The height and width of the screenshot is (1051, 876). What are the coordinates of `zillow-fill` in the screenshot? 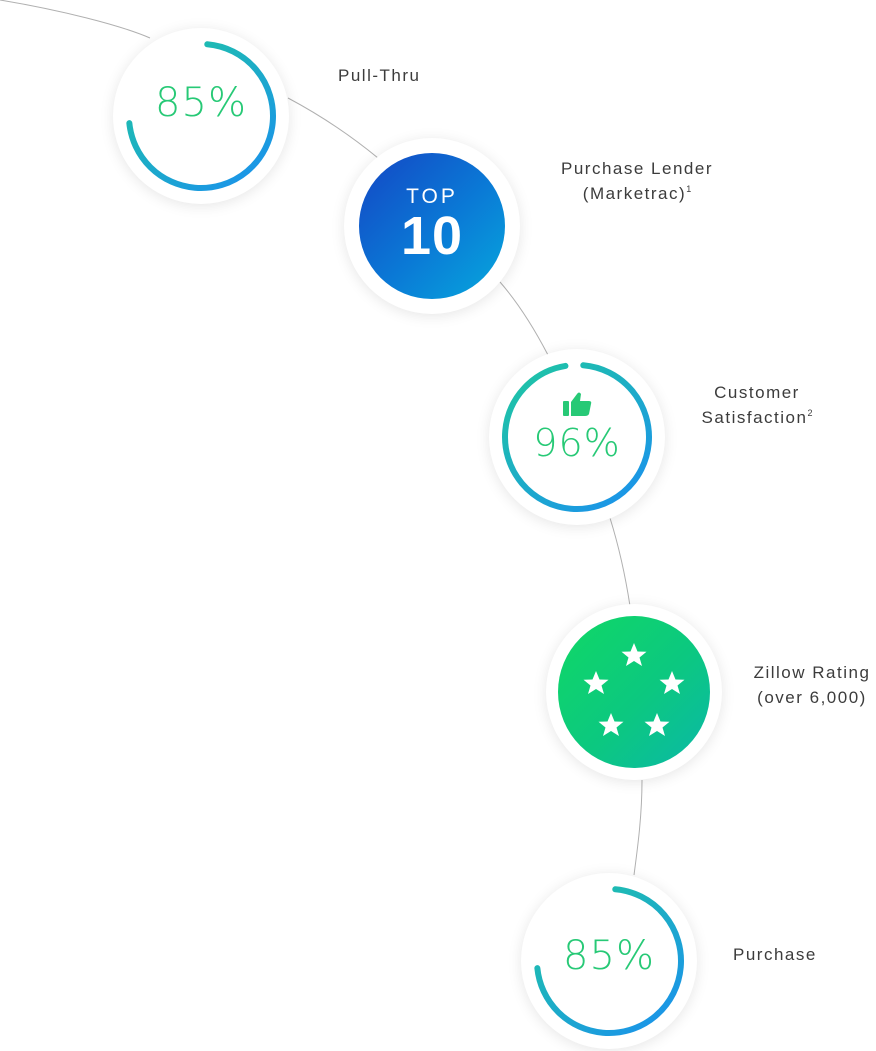 It's located at (634, 692).